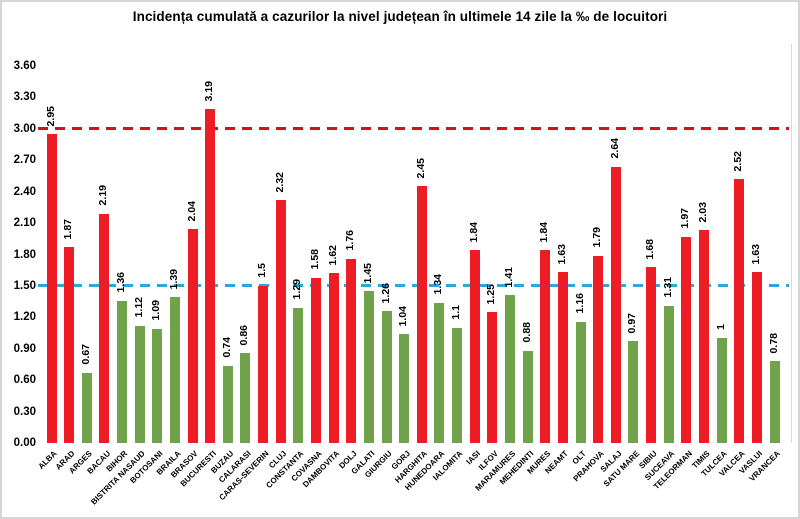 This screenshot has height=519, width=800. What do you see at coordinates (403, 316) in the screenshot?
I see `bar-value-label: 1.04` at bounding box center [403, 316].